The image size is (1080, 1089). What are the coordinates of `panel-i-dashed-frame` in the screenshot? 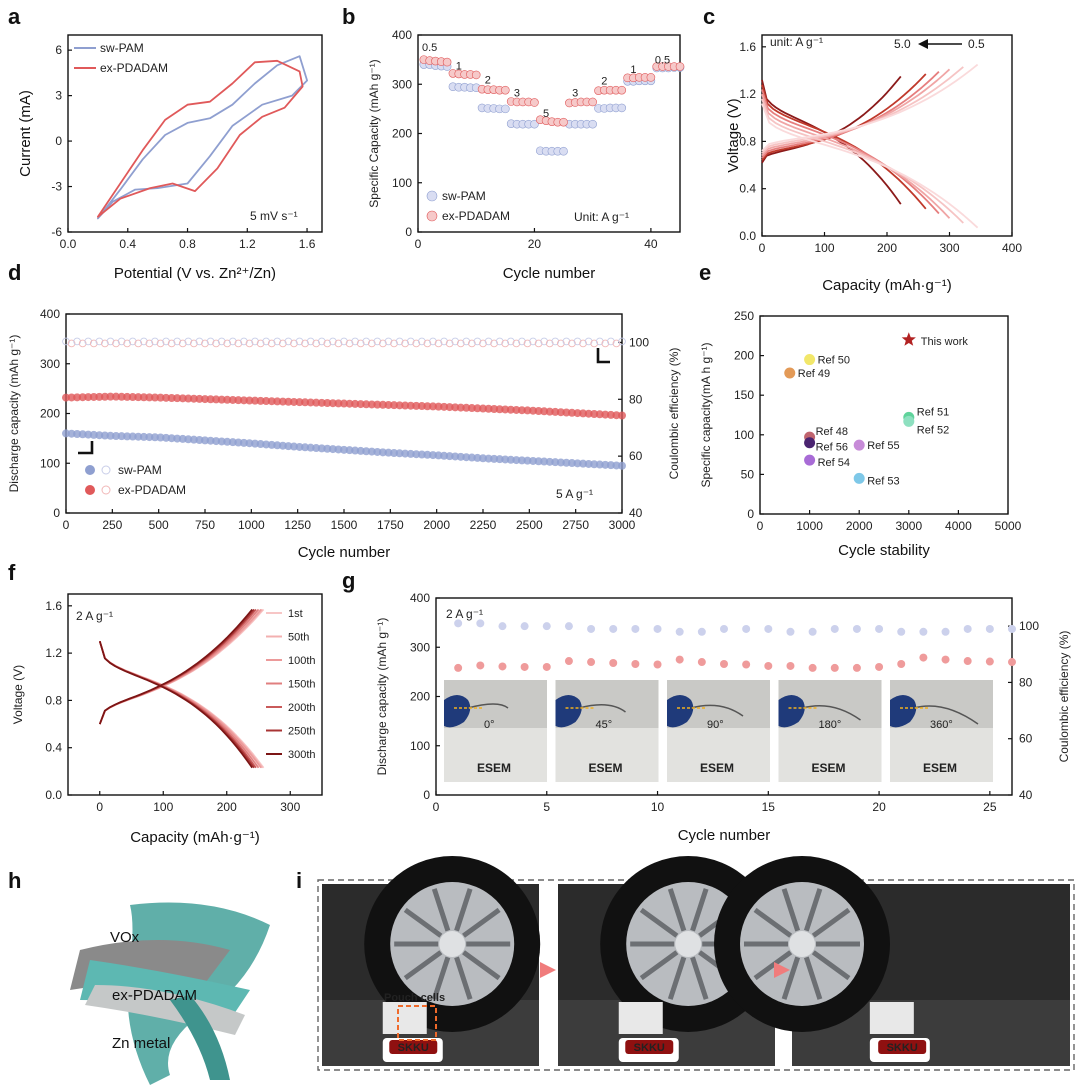 It's located at (696, 975).